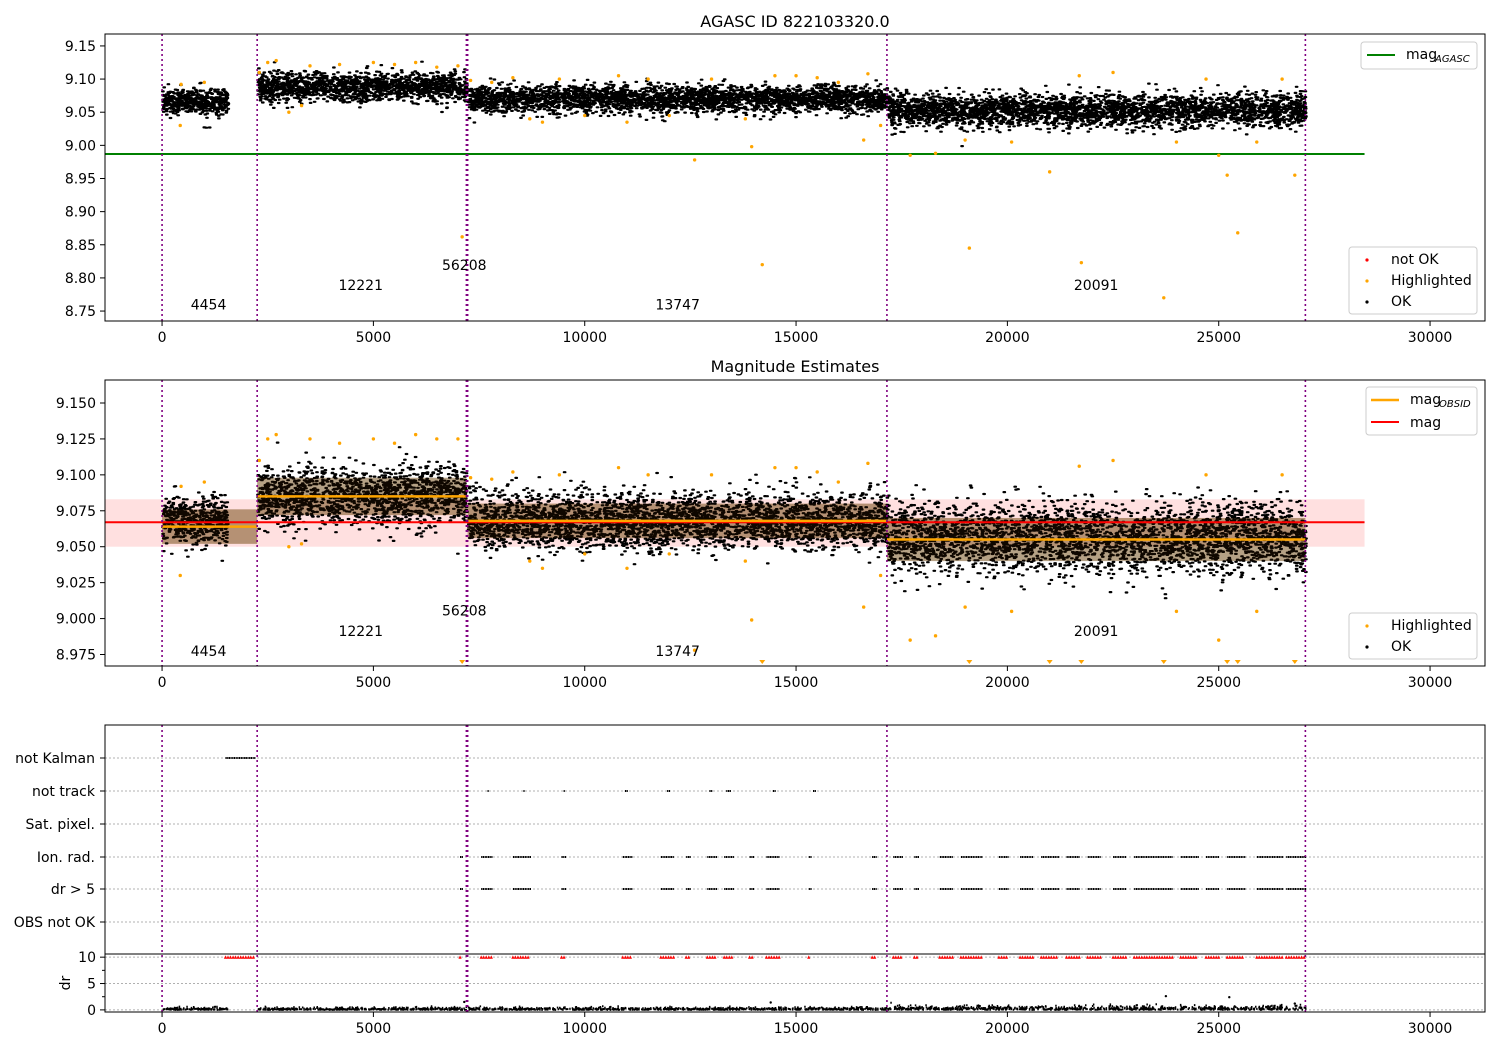 The image size is (1500, 1050). I want to click on agasc-ytick-label: 8.90, so click(80, 213).